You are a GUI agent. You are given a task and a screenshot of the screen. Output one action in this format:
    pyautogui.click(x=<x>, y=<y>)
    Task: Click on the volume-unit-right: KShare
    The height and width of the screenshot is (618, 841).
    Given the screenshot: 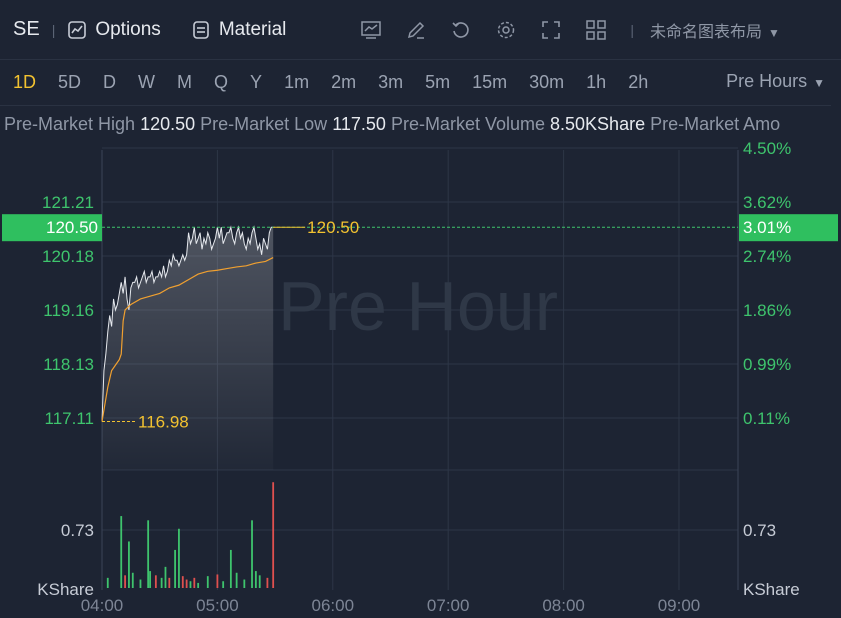 What is the action you would take?
    pyautogui.click(x=771, y=589)
    